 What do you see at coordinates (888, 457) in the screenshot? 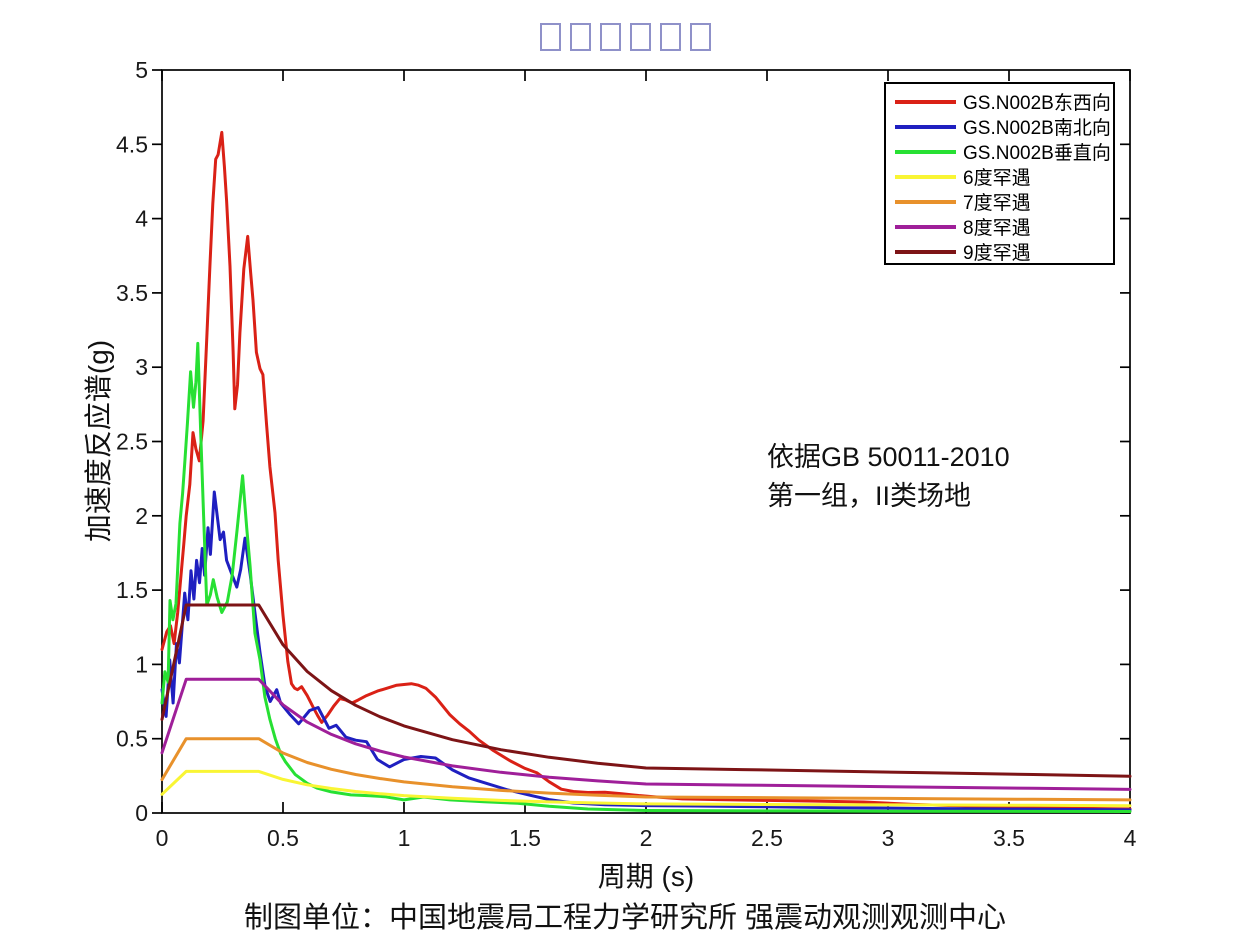
I see `annotation-line-1: 依据GB 50011-2010` at bounding box center [888, 457].